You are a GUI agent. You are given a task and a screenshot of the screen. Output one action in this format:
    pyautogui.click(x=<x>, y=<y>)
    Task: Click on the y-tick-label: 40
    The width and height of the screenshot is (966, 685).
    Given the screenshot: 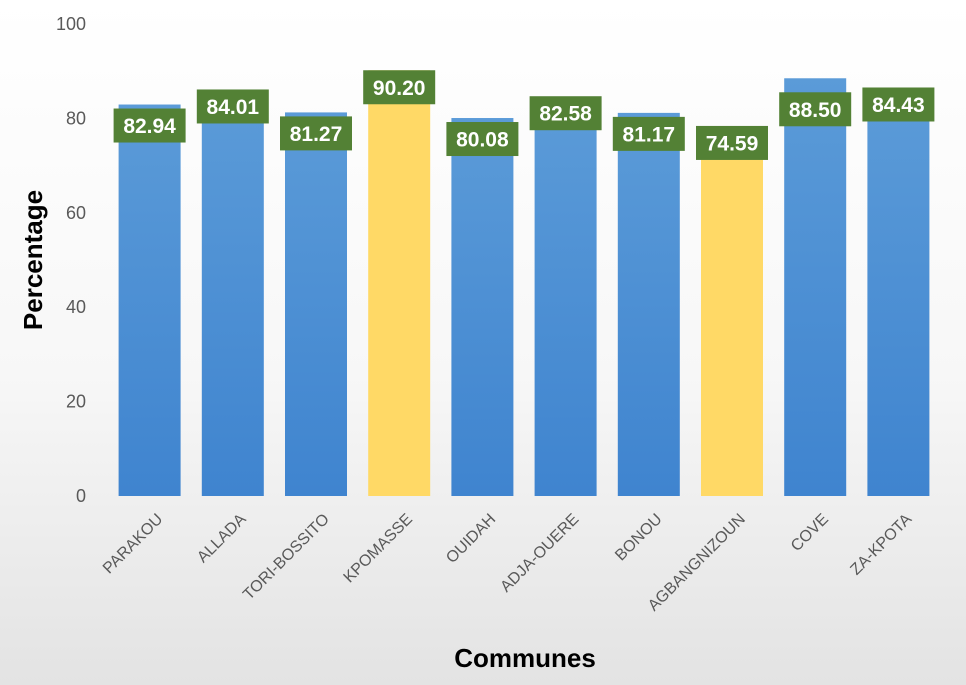 What is the action you would take?
    pyautogui.click(x=76, y=307)
    